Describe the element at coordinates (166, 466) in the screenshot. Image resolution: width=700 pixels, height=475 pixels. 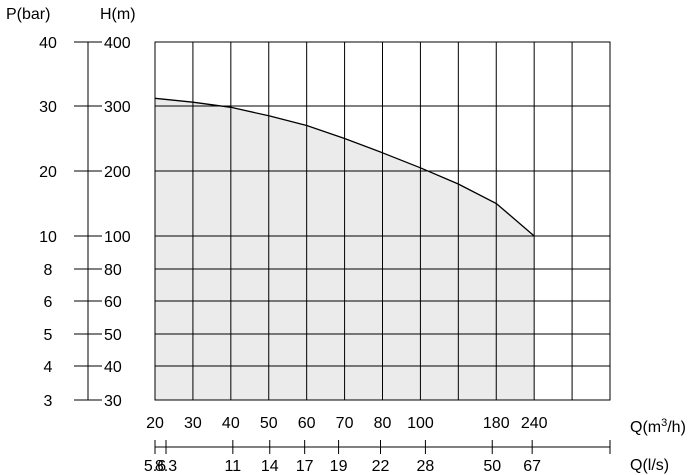
I see `x-tick-label-ls: 8.3` at that location.